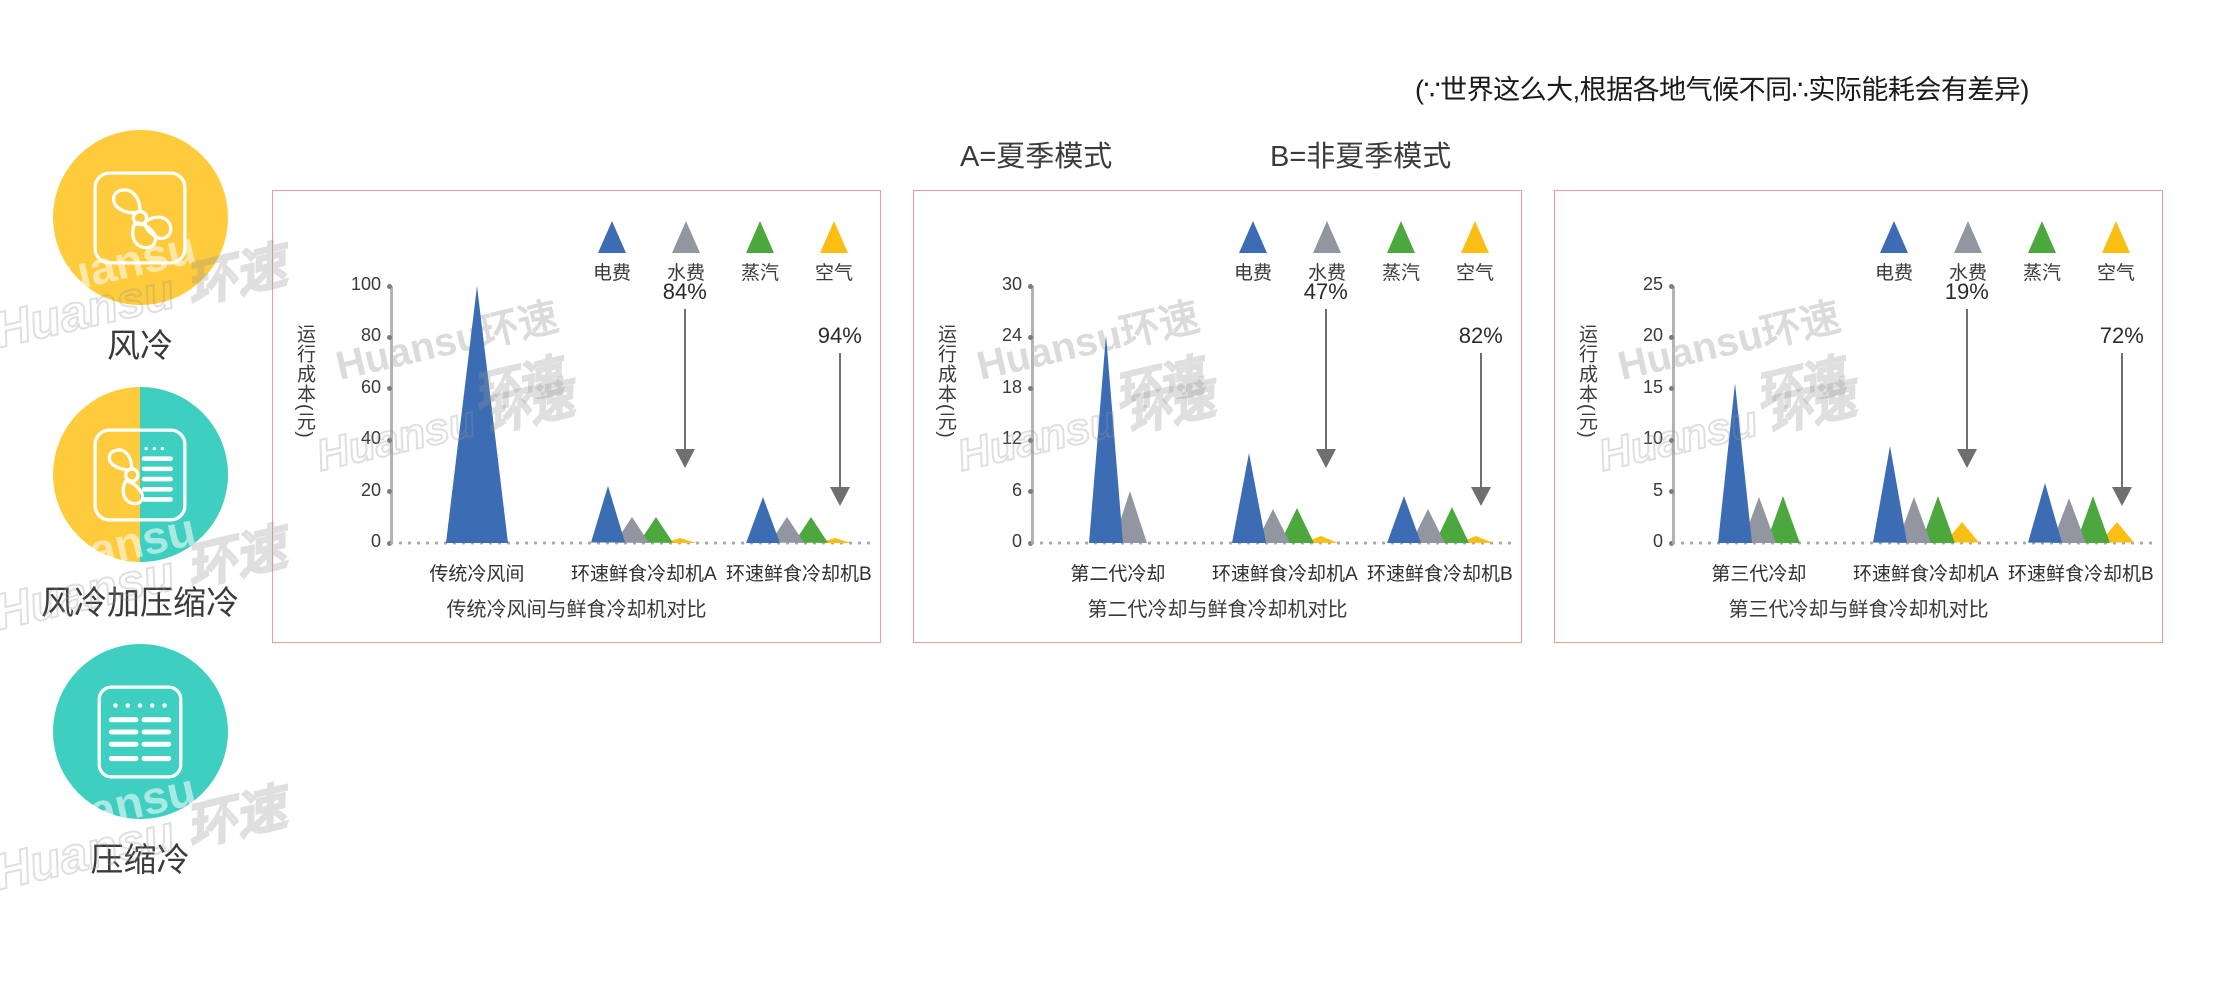 The width and height of the screenshot is (2220, 1000). What do you see at coordinates (684, 291) in the screenshot?
I see `annotation-percent-label: 84%` at bounding box center [684, 291].